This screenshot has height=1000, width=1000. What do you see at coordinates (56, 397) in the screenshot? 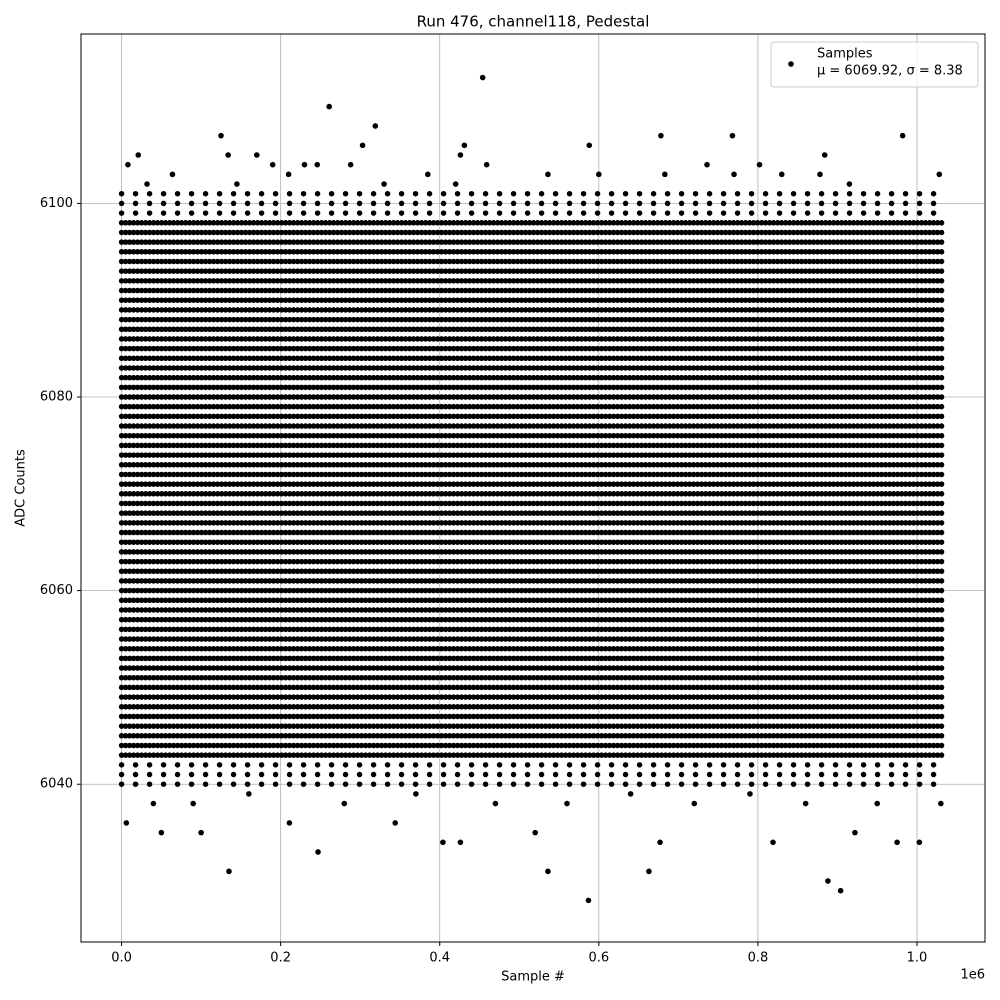
I see `y-tick-label: 6080` at bounding box center [56, 397].